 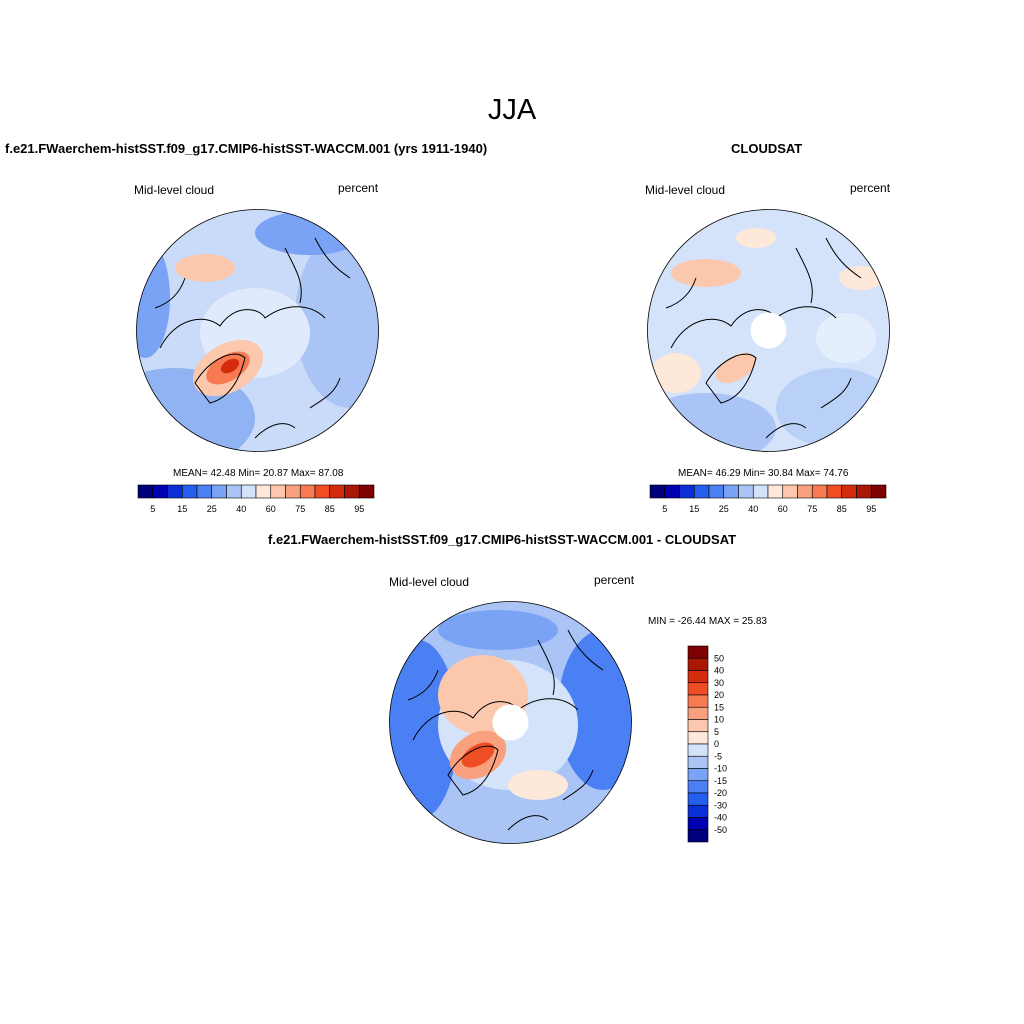 I want to click on panel-2-units-label: percent, so click(x=870, y=188).